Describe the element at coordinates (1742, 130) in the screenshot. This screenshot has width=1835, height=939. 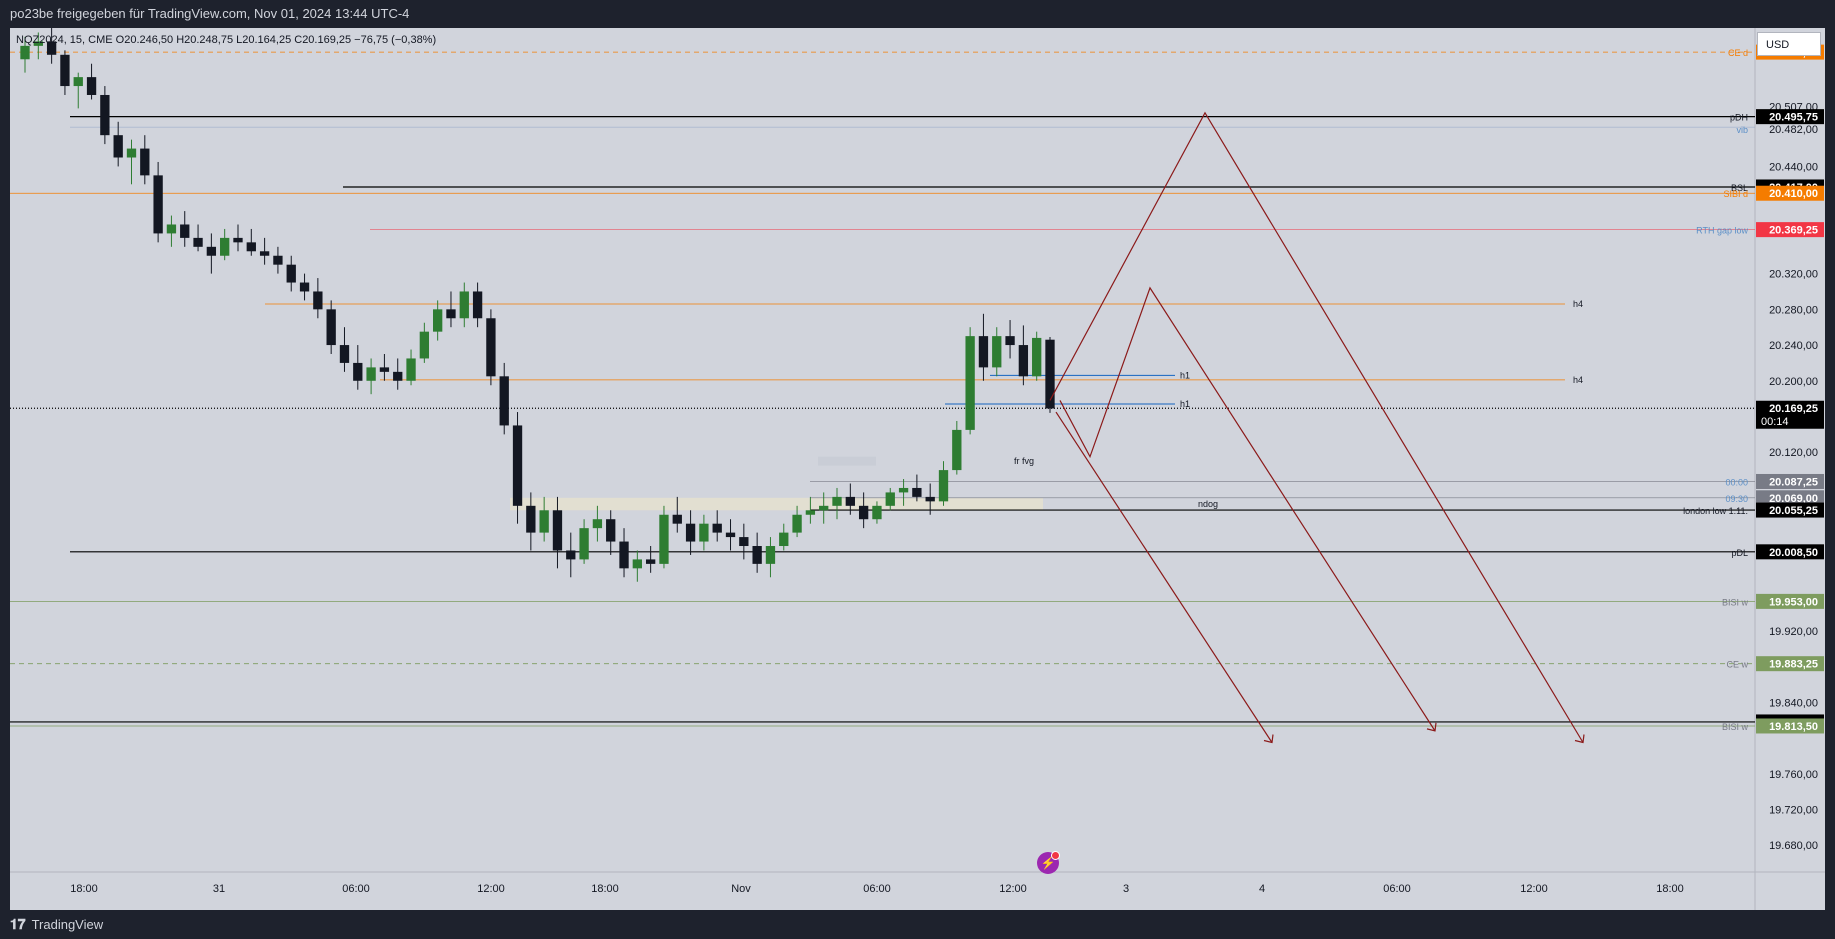
I see `vib-label: vib` at that location.